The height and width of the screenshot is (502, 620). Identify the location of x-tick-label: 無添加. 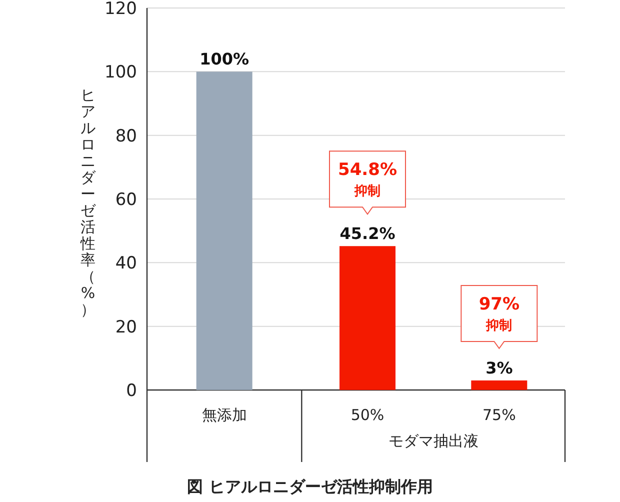
(224, 415).